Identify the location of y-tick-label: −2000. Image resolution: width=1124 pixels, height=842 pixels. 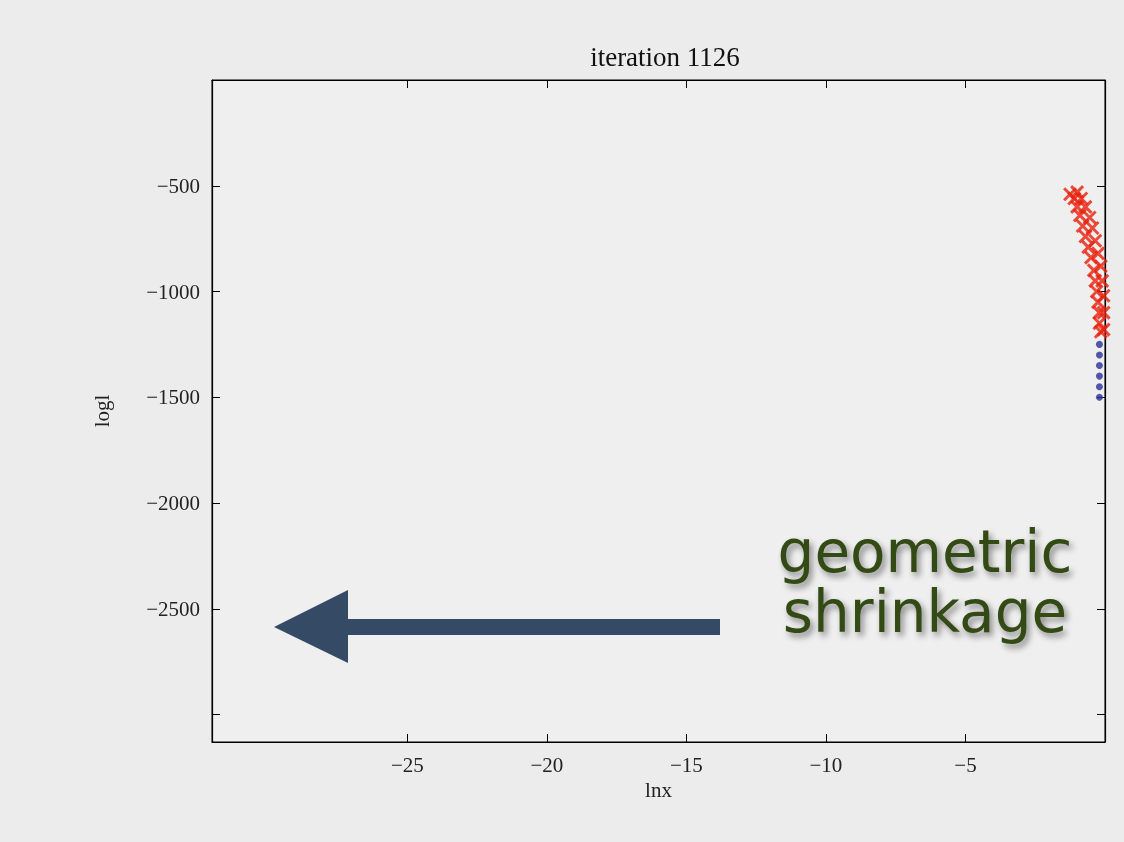
(173, 503).